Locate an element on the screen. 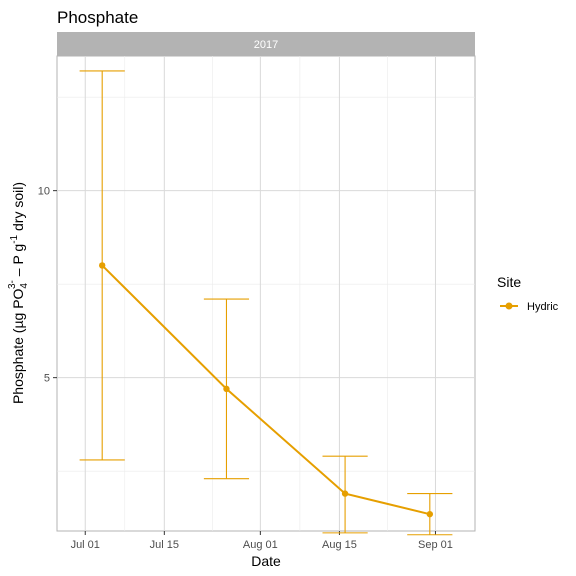  legend-title: Site is located at coordinates (509, 282).